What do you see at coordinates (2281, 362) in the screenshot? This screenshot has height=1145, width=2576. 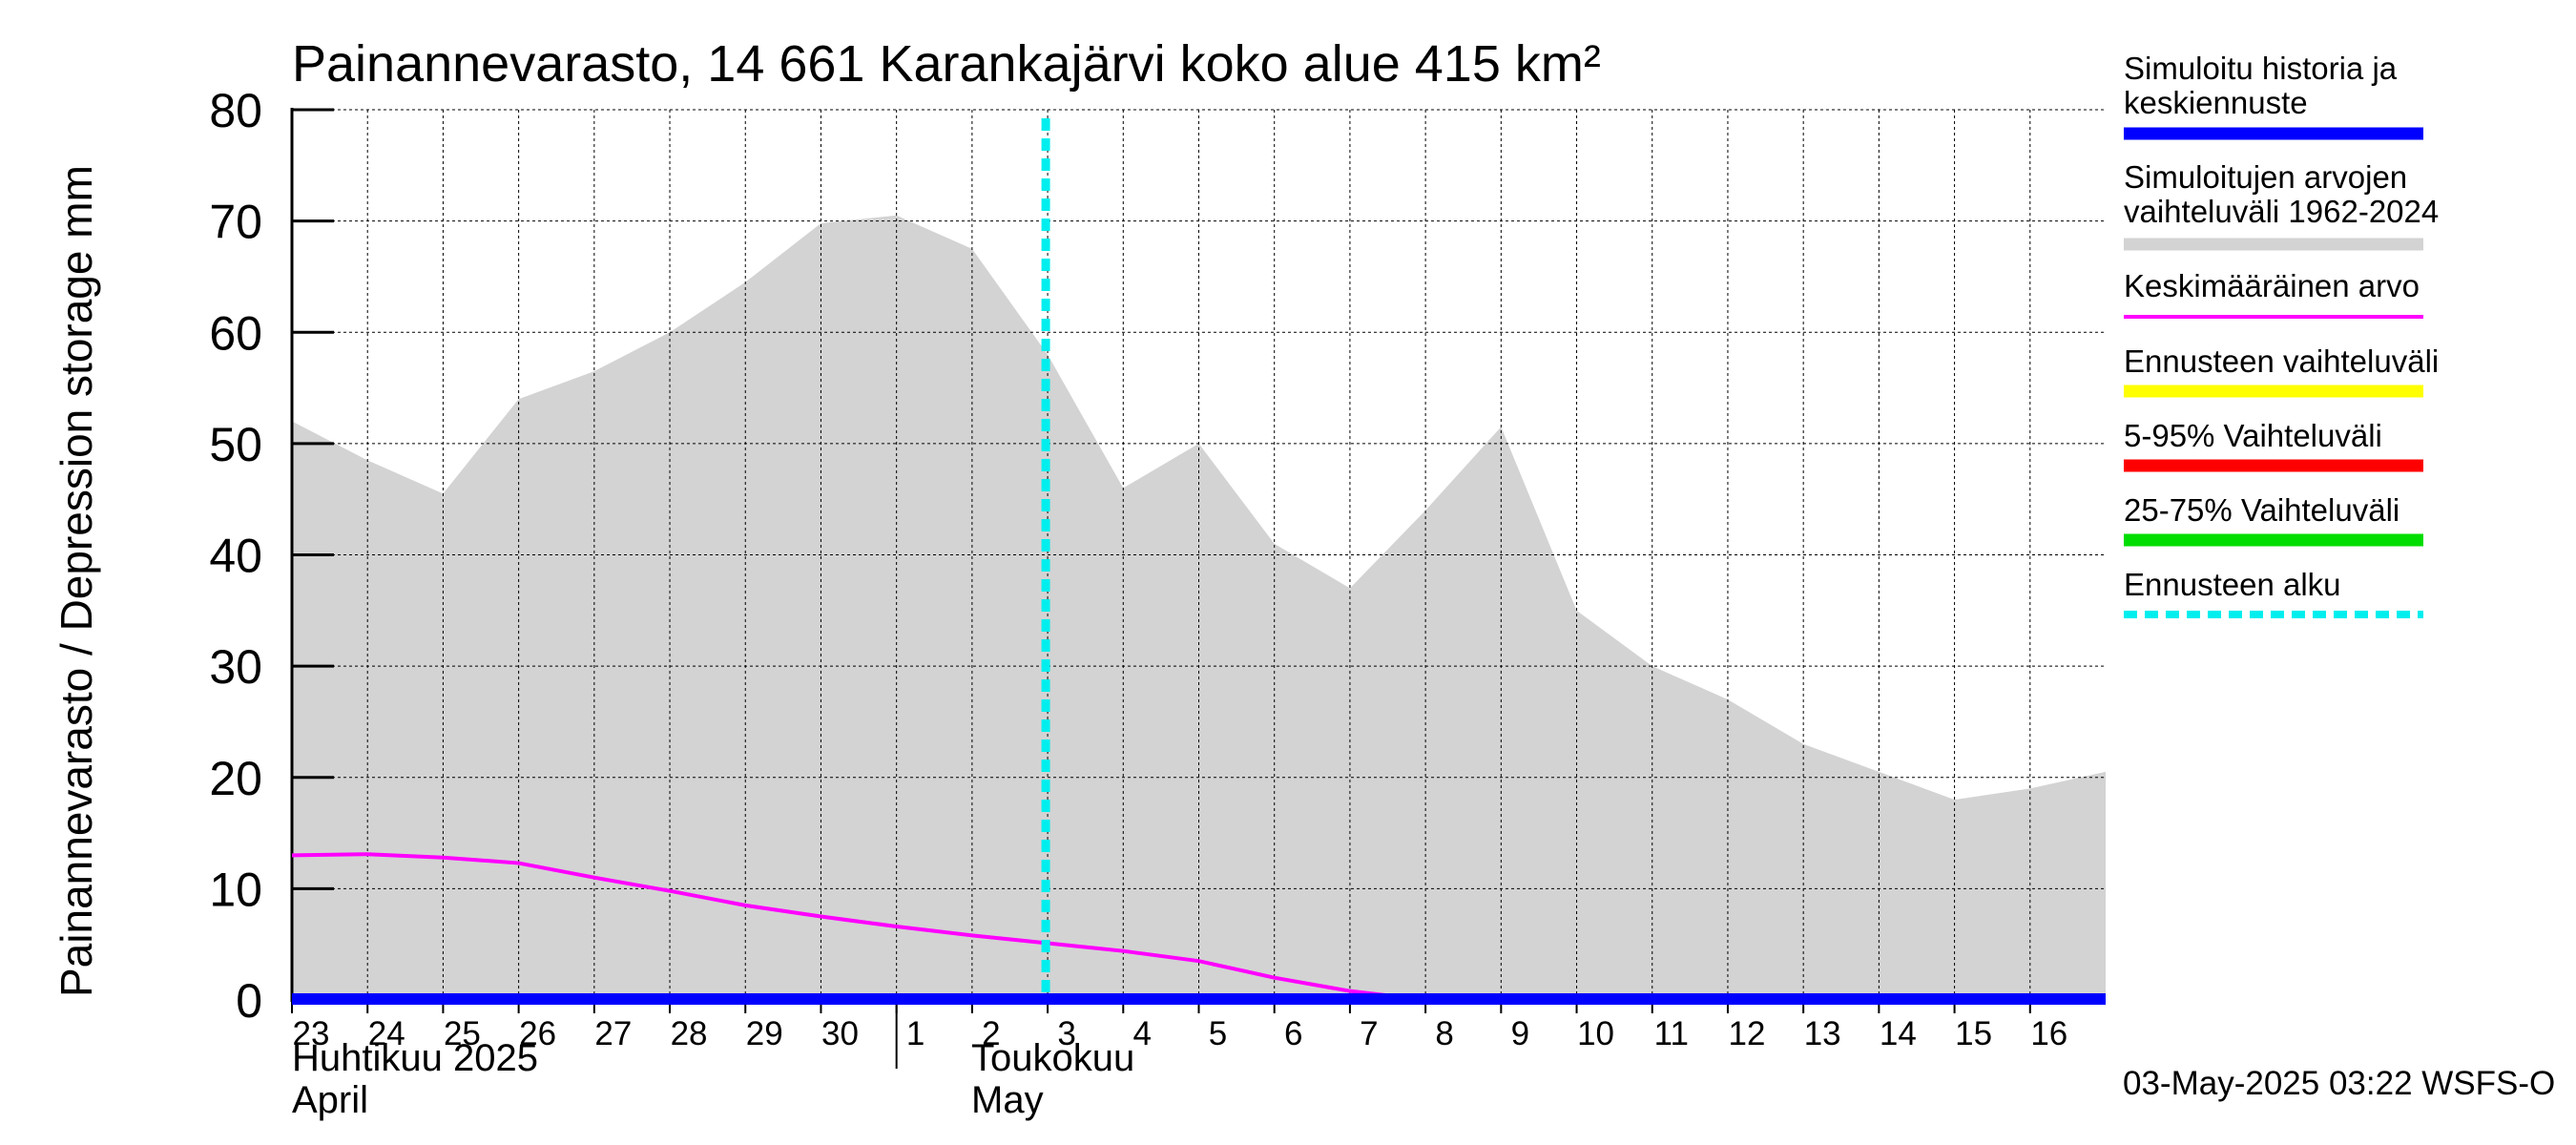 I see `legend-label: Ennusteen vaihteluväli` at bounding box center [2281, 362].